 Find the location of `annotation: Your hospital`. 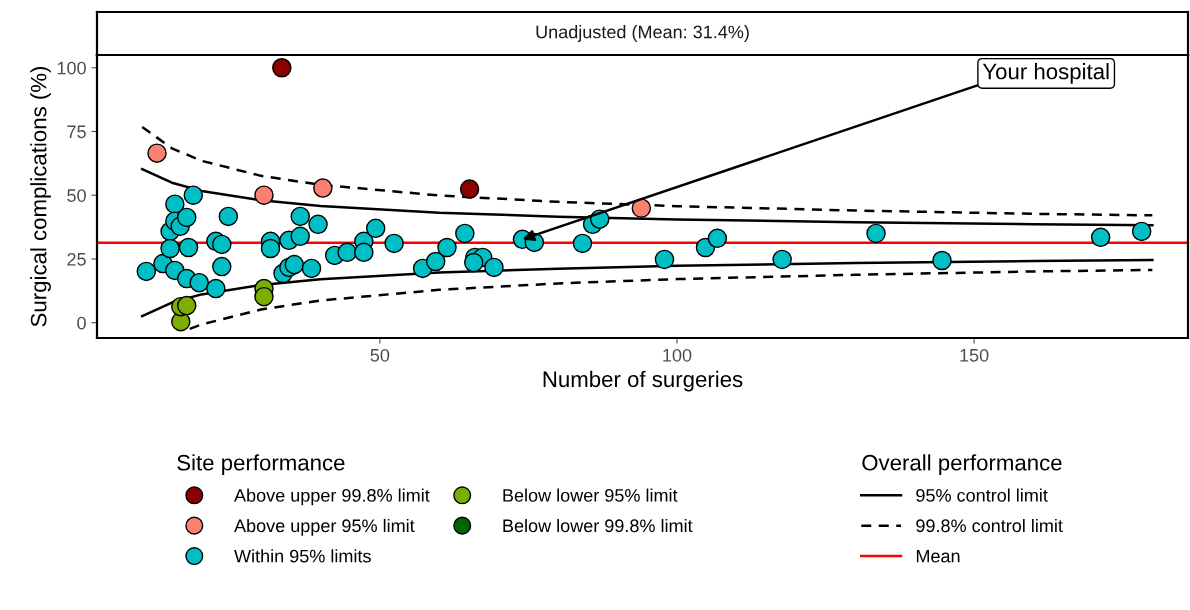

annotation: Your hospital is located at coordinates (1045, 73).